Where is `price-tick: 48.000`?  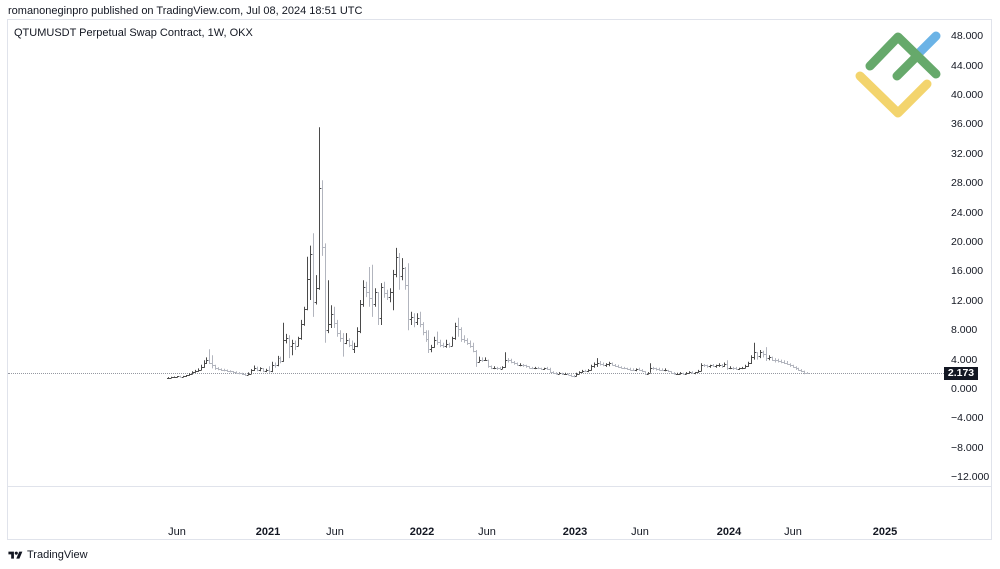 price-tick: 48.000 is located at coordinates (967, 36).